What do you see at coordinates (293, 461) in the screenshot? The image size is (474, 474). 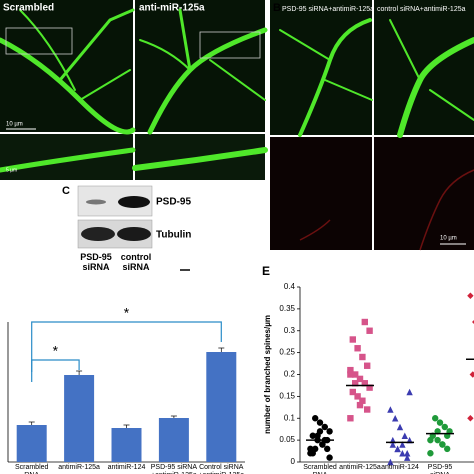 I see `y-tick-label: 0` at bounding box center [293, 461].